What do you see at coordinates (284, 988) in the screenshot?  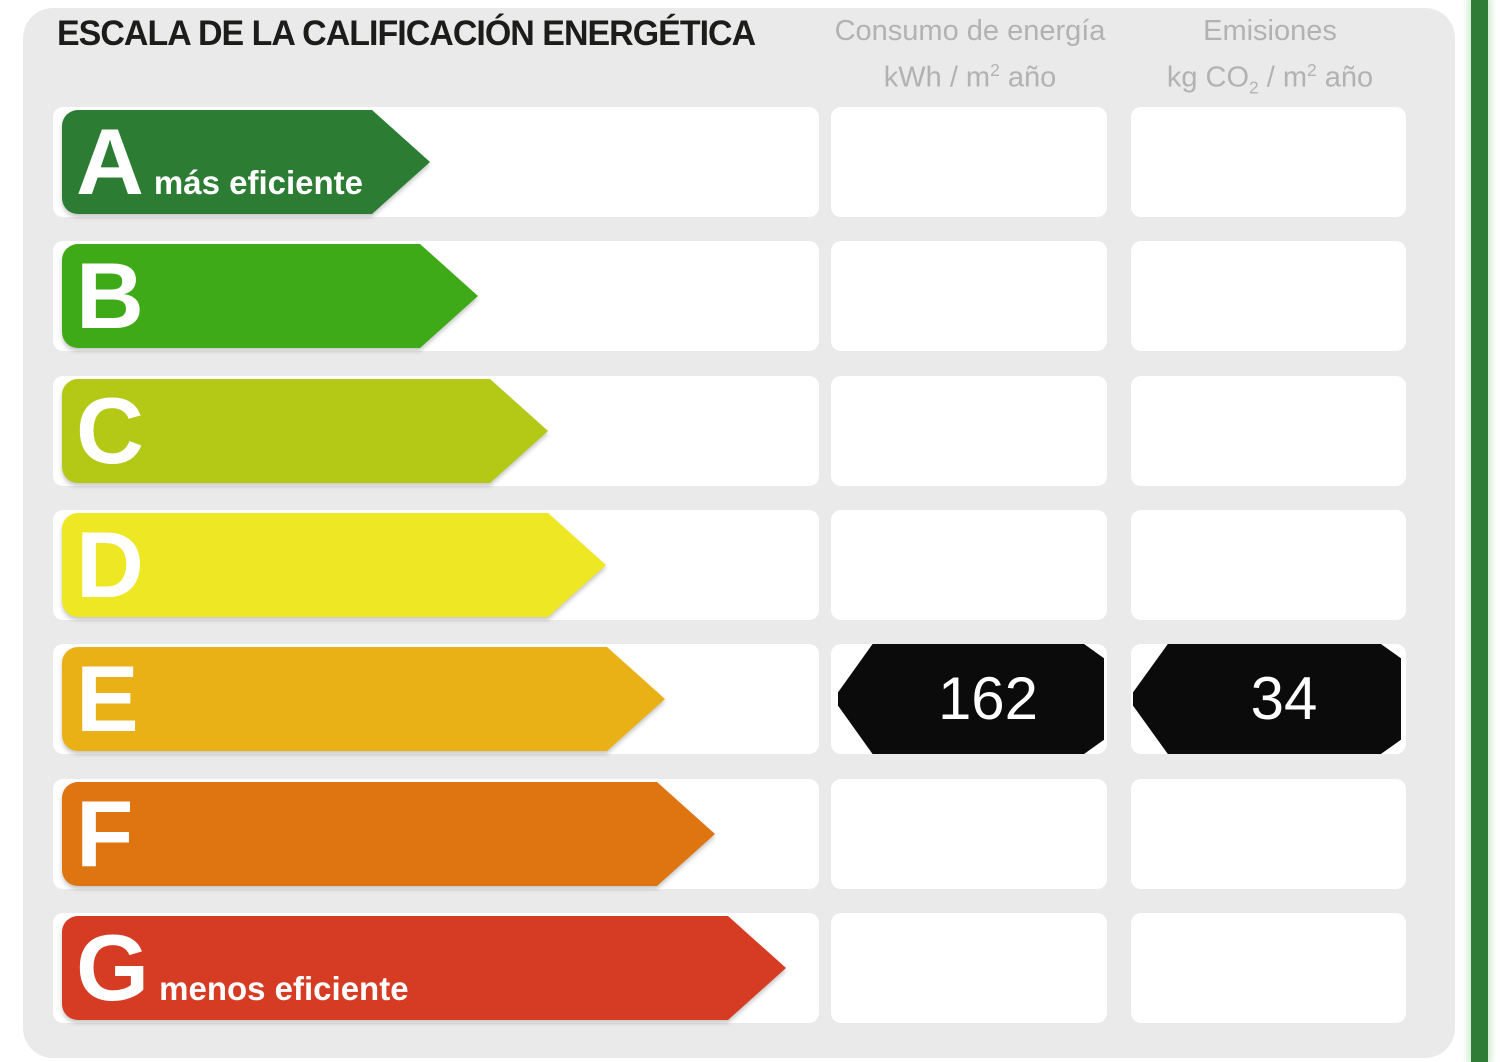 I see `efficiency-label-least: menos eficiente` at bounding box center [284, 988].